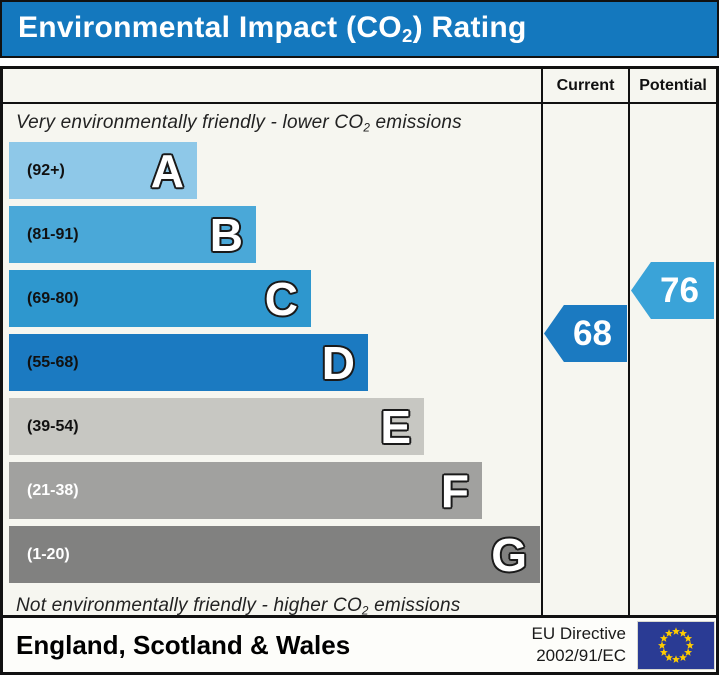 This screenshot has width=719, height=675. Describe the element at coordinates (274, 554) in the screenshot. I see `band-row: (1-20) G` at that location.